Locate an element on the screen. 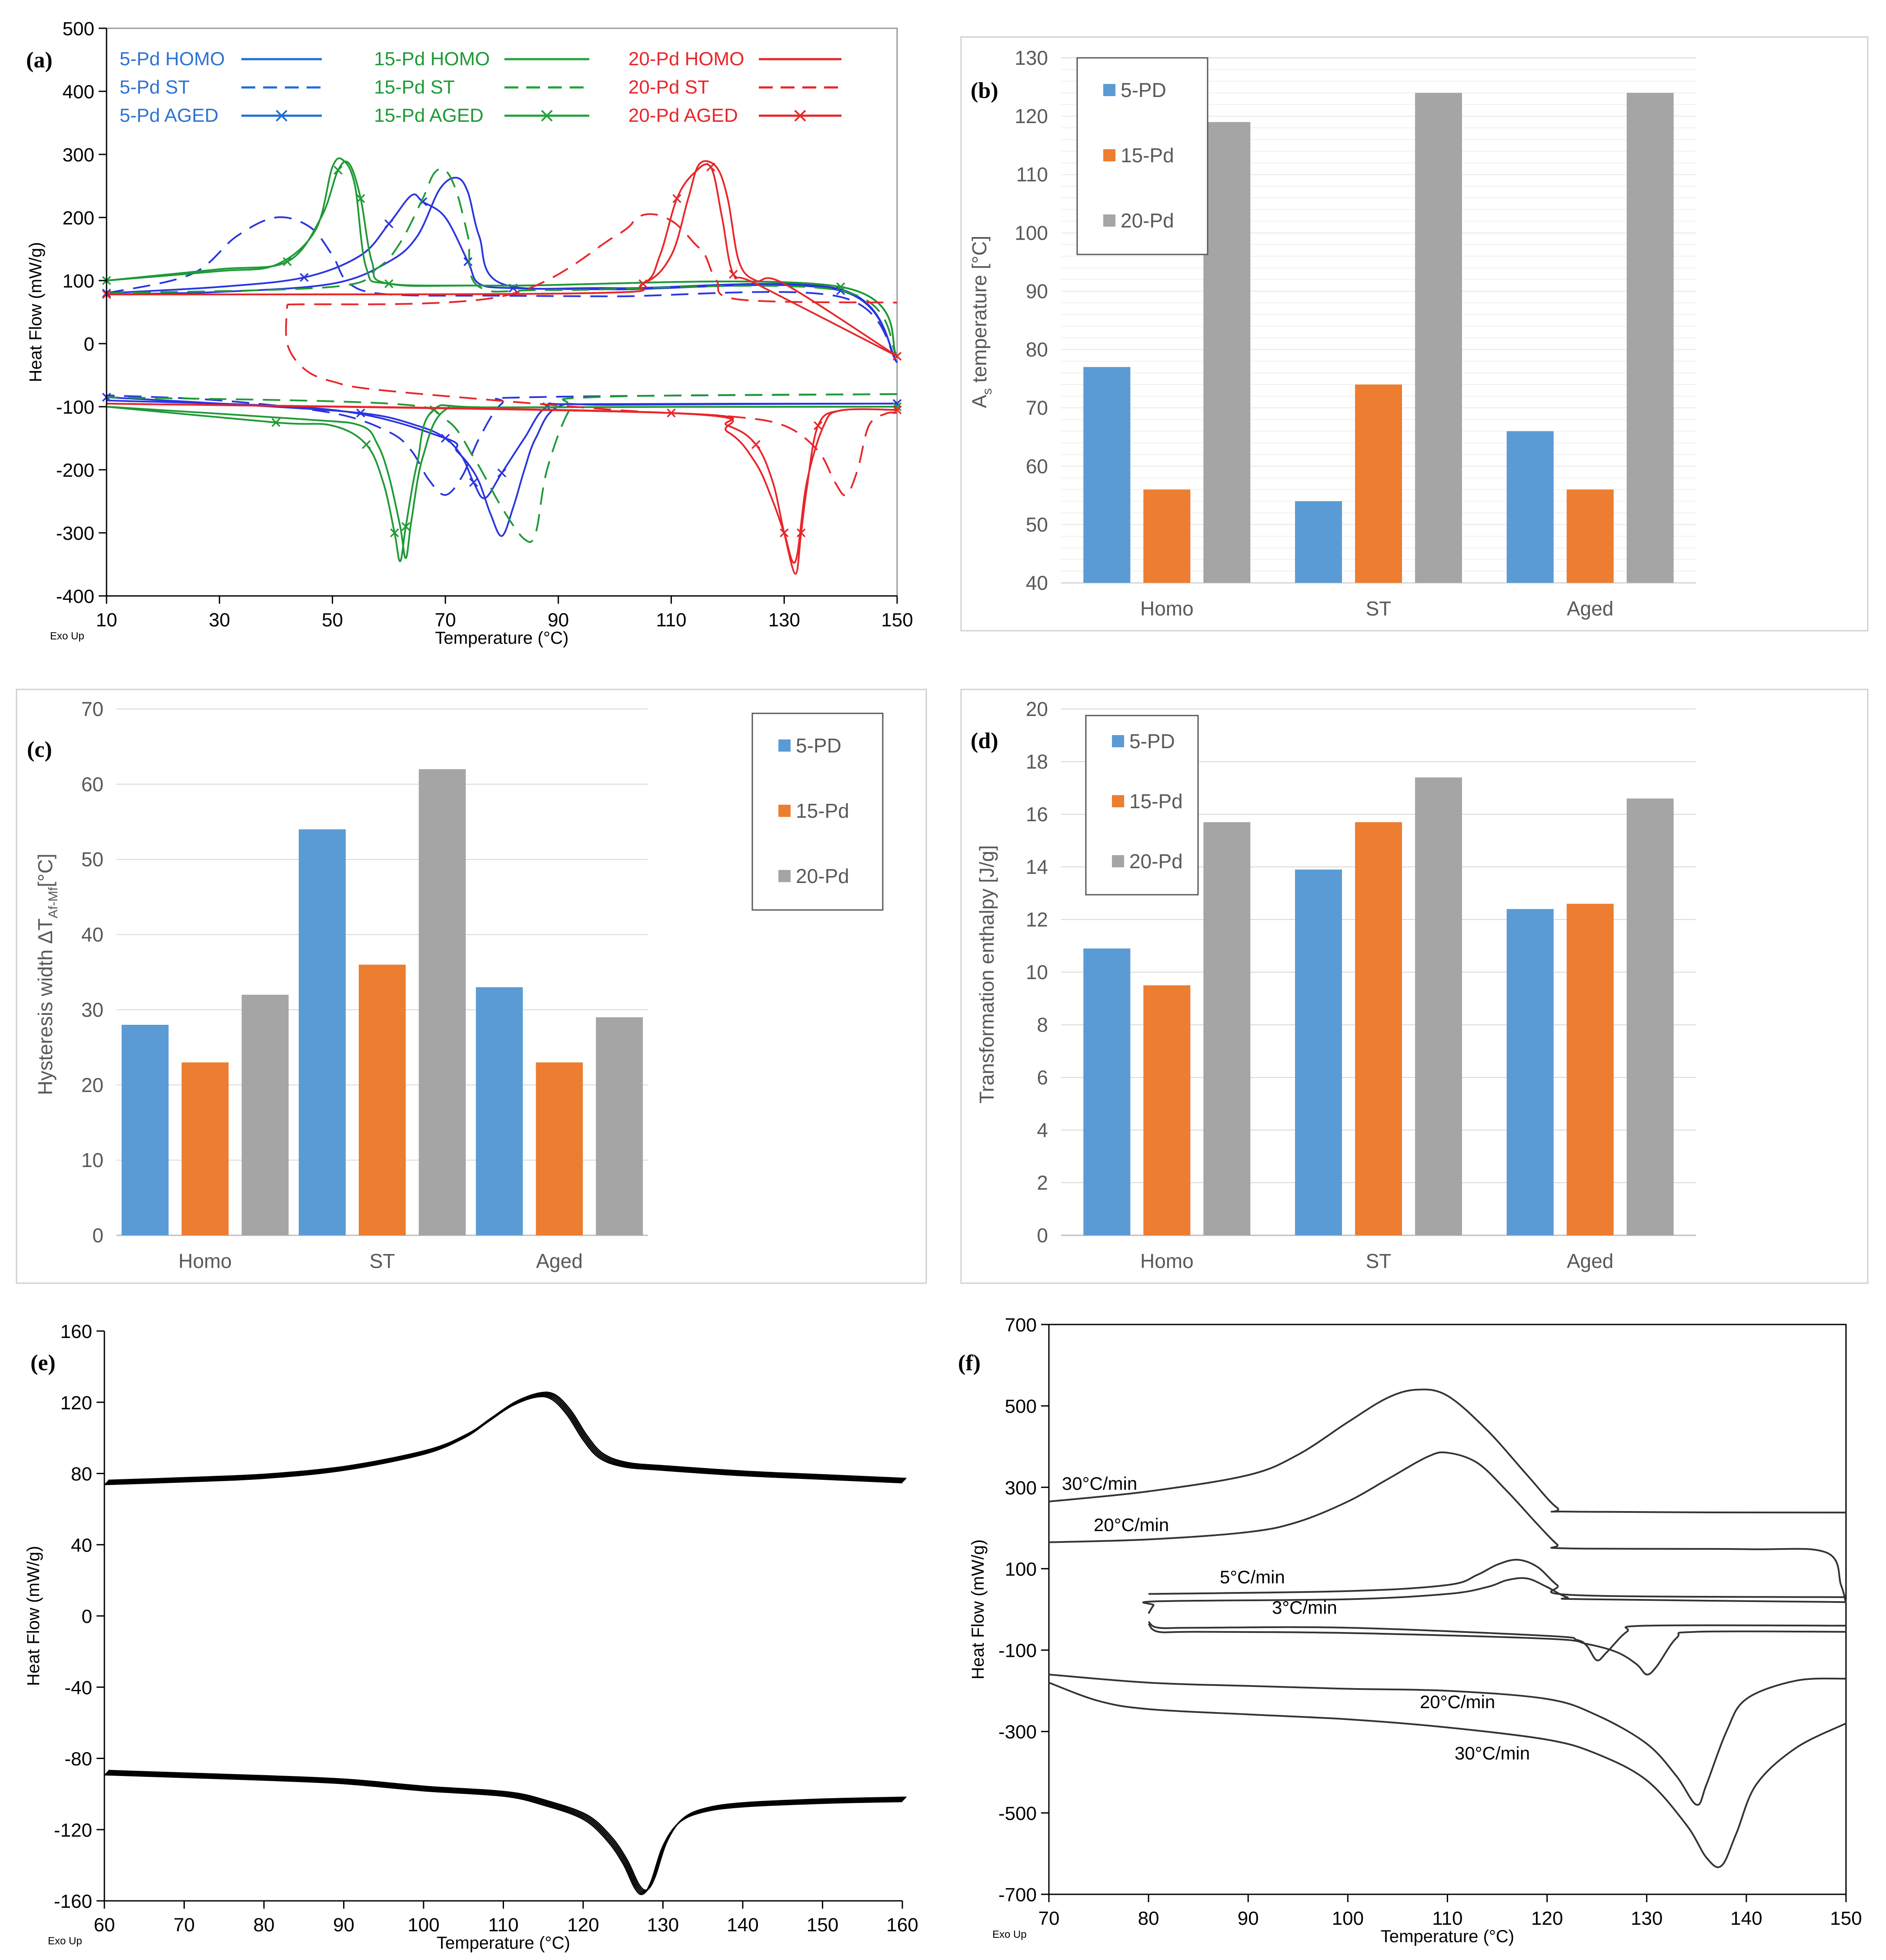  curve-20-Pd AGED cooling is located at coordinates (502, 489).